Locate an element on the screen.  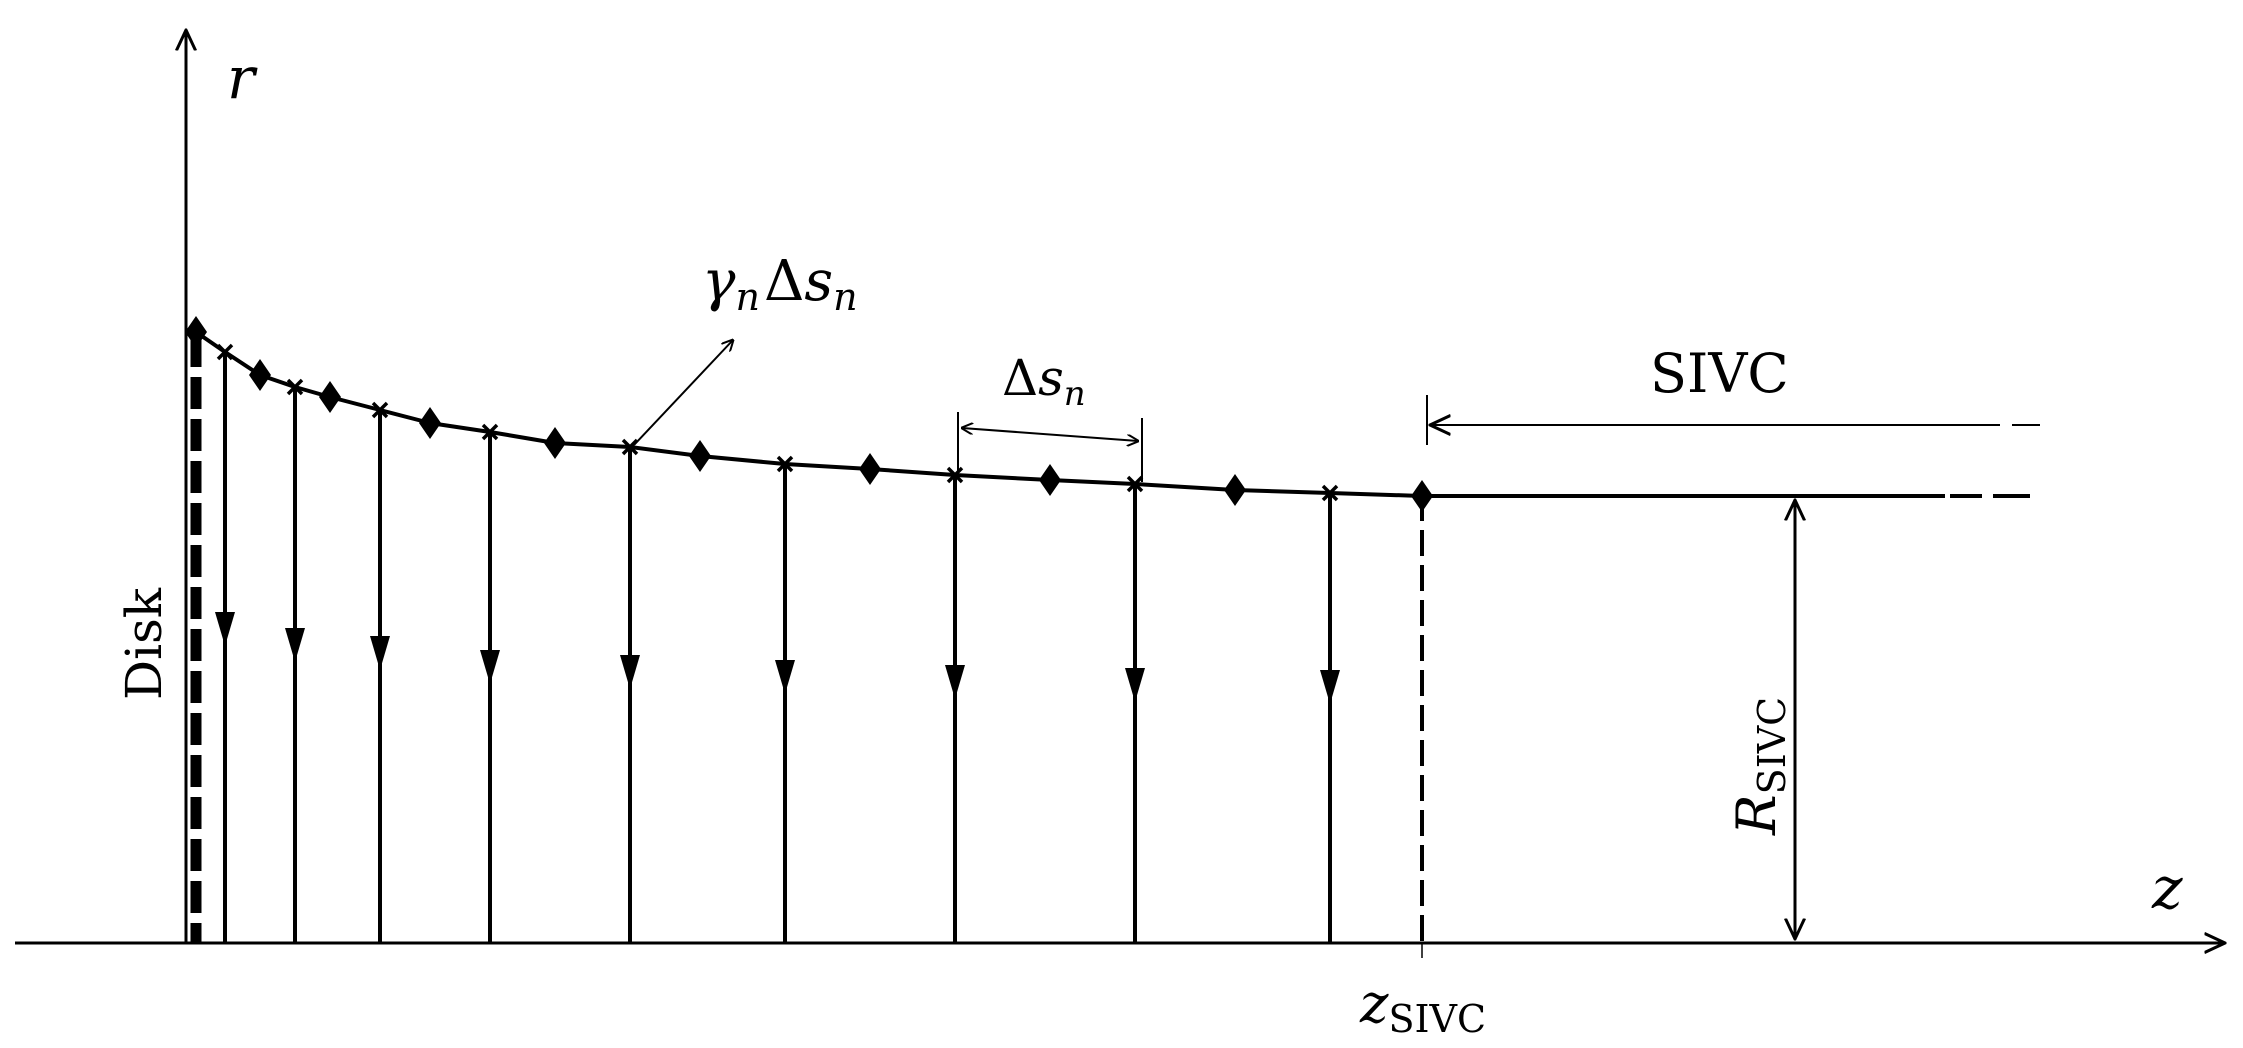
z-sivc-label: zSIVC is located at coordinates (1422, 1006).